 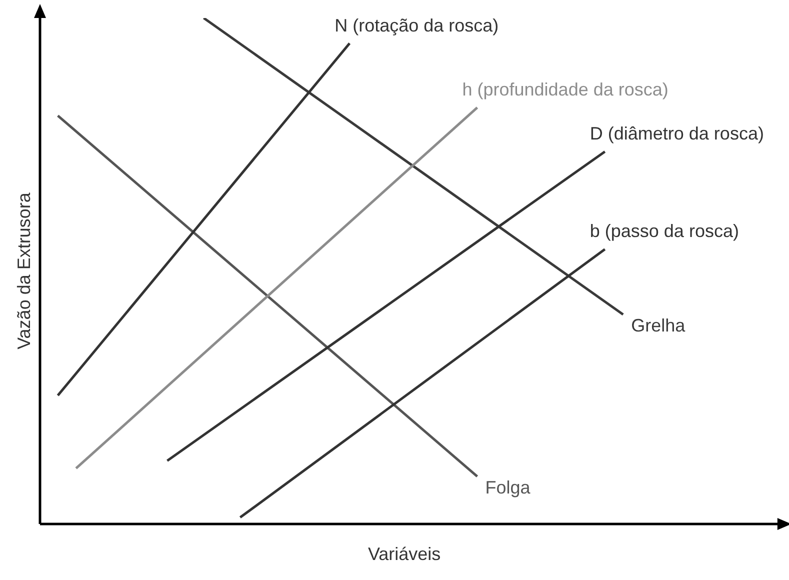 What do you see at coordinates (416, 25) in the screenshot?
I see `series-label: N (rotação da rosca)` at bounding box center [416, 25].